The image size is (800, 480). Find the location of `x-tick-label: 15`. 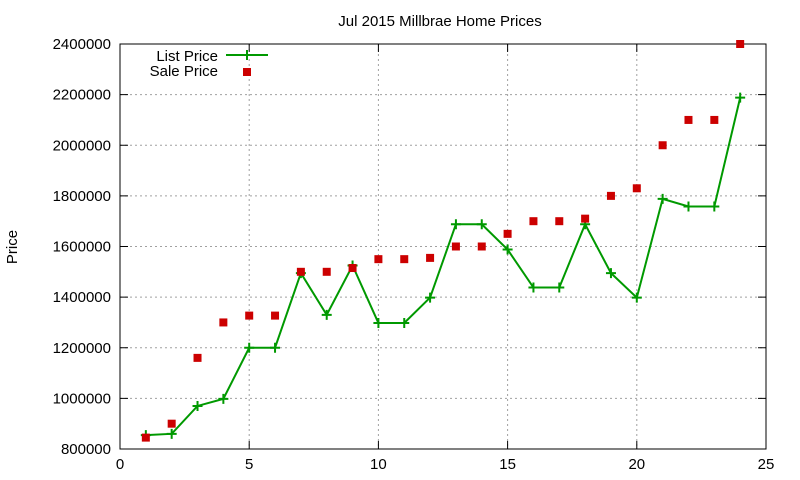

x-tick-label: 15 is located at coordinates (507, 464).